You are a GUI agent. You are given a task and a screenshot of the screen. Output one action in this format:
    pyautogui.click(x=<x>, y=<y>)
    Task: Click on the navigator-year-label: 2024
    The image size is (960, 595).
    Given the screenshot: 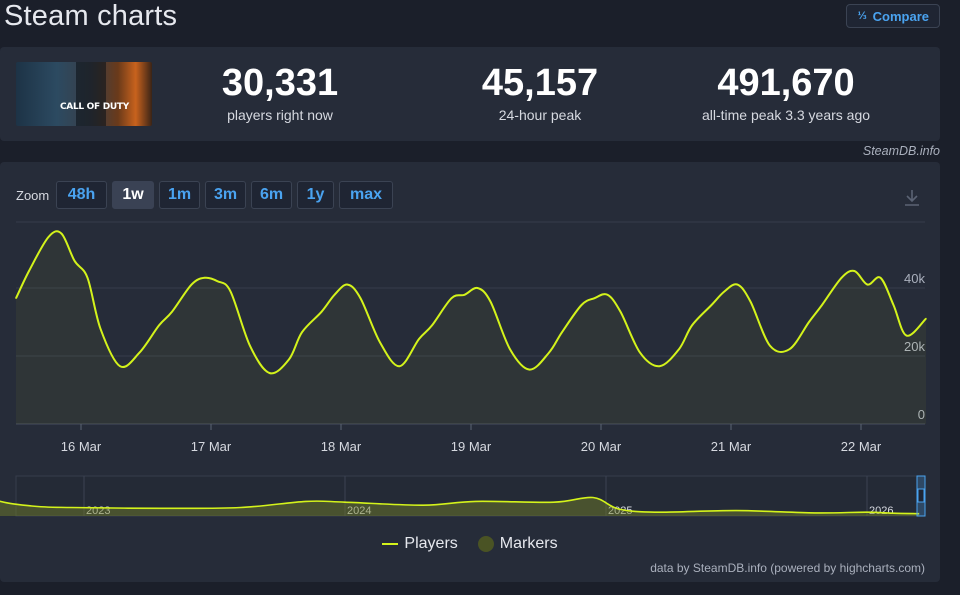 What is the action you would take?
    pyautogui.click(x=359, y=511)
    